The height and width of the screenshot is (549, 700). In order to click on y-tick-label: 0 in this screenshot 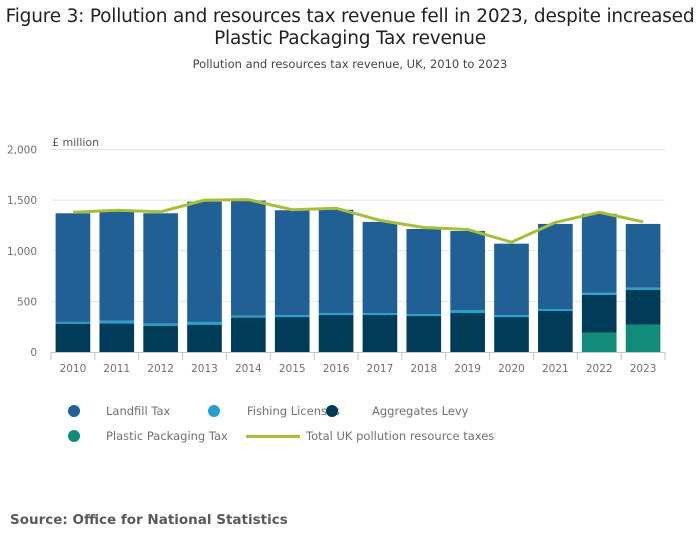, I will do `click(33, 353)`.